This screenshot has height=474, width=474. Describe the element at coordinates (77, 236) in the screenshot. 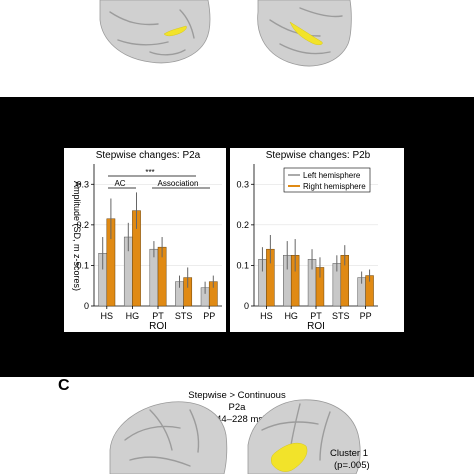

I see `chart-p2a-ylabel: Amplitude (SD, m z-scores)` at that location.